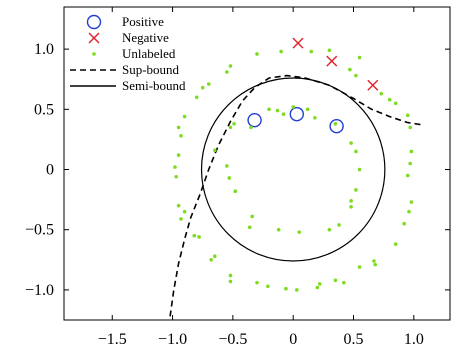 The height and width of the screenshot is (354, 455). I want to click on legend-marker-unlabeled, so click(94, 54).